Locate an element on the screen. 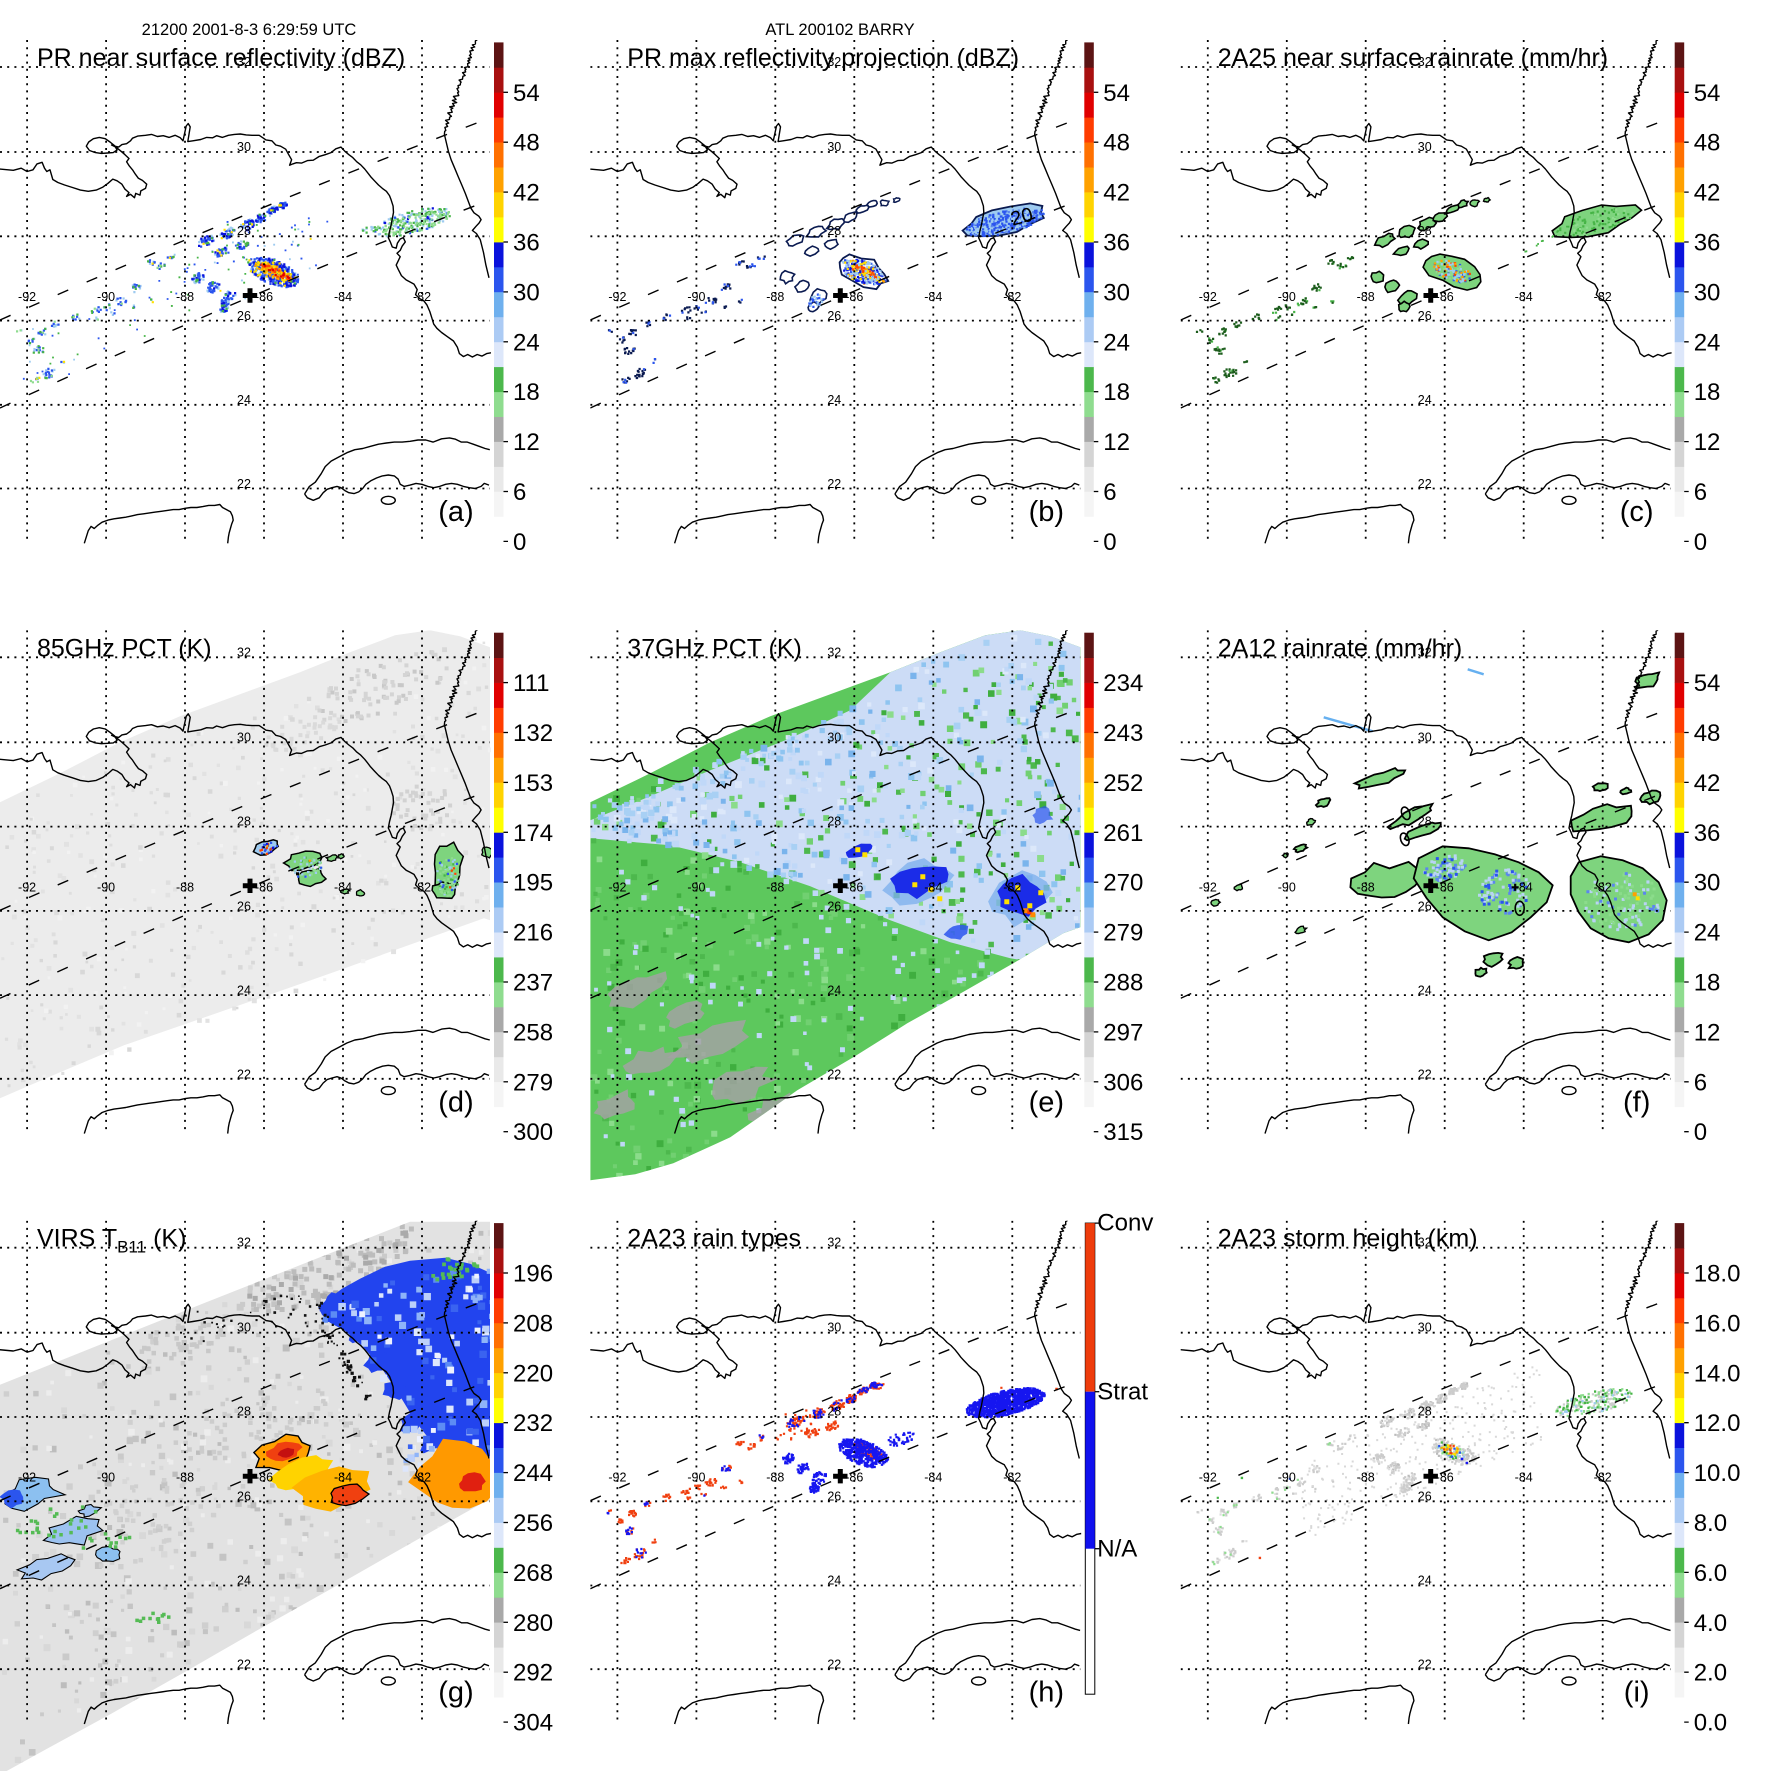 This screenshot has width=1771, height=1771. svg-text: 268 is located at coordinates (533, 1573).